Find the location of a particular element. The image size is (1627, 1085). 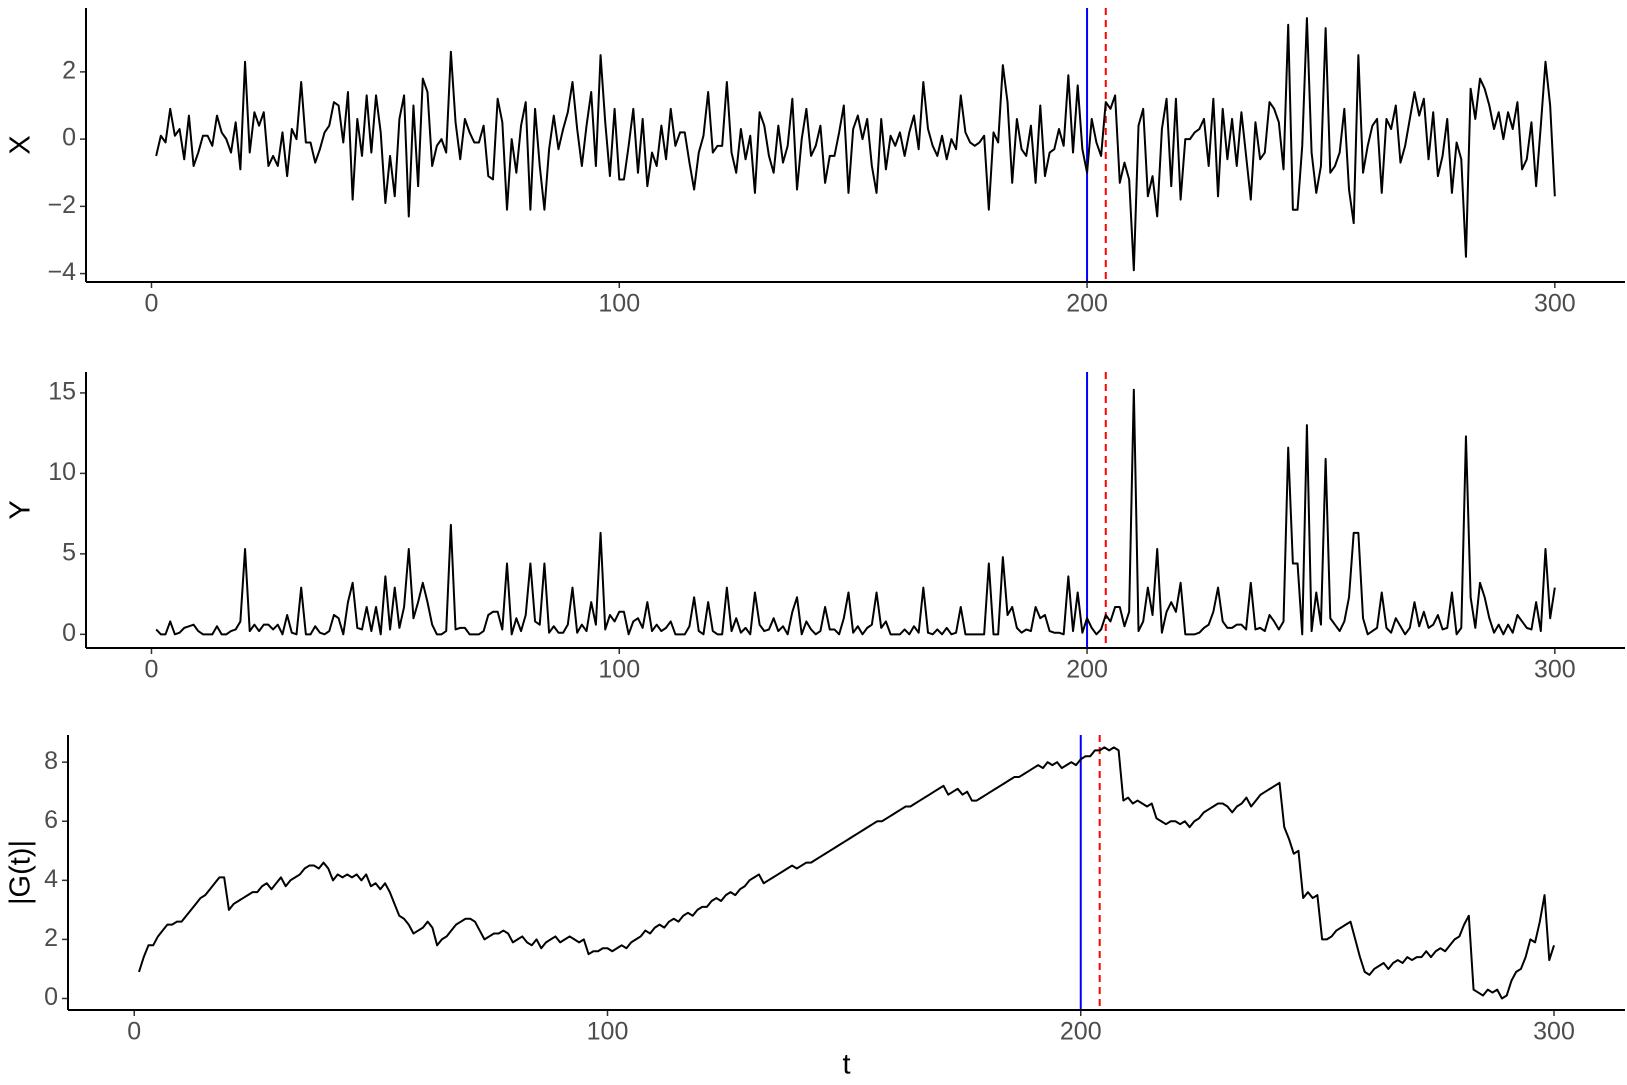

y-tick-label: 6 is located at coordinates (51, 820).